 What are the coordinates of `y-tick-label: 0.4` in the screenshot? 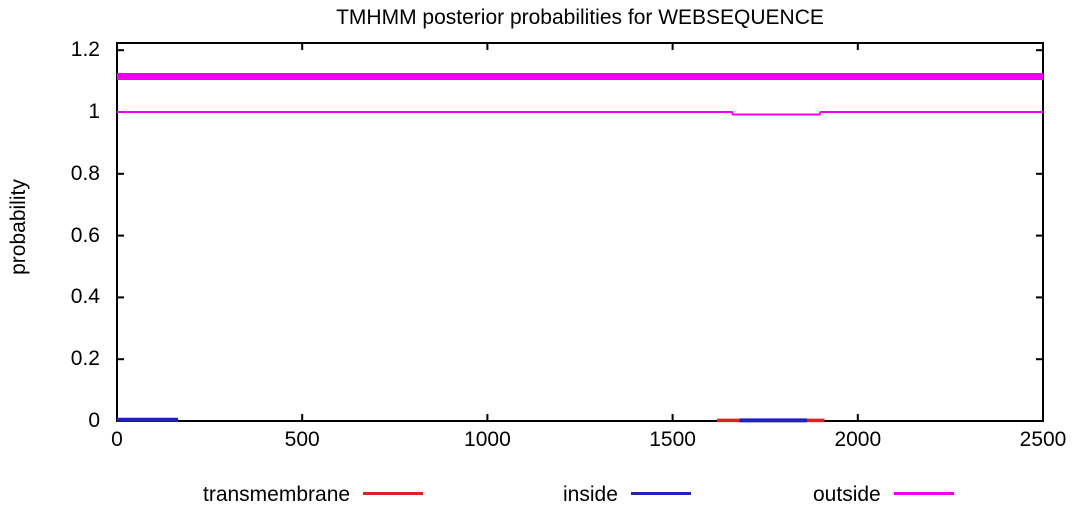 It's located at (85, 297).